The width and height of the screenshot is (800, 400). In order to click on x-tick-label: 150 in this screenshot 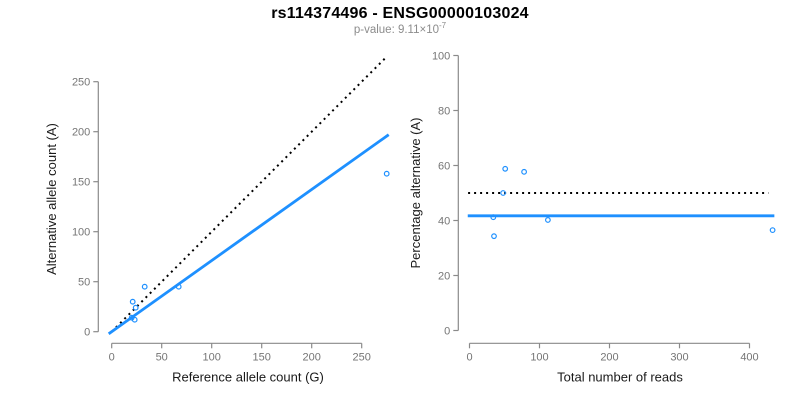, I will do `click(262, 357)`.